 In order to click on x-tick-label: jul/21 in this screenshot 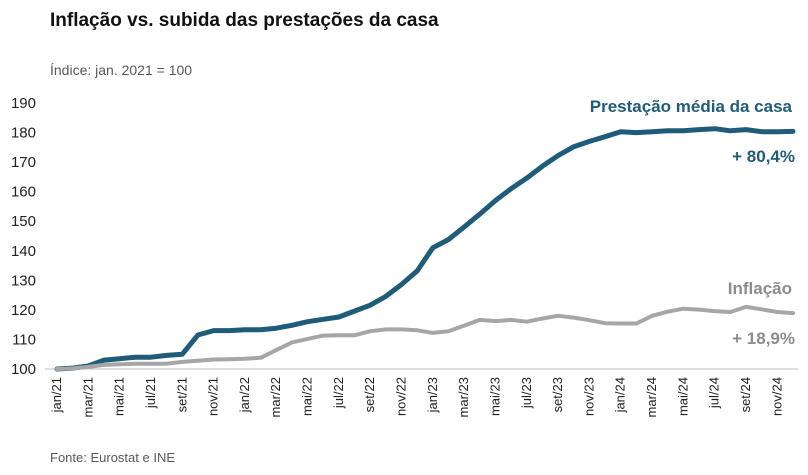, I will do `click(150, 393)`.